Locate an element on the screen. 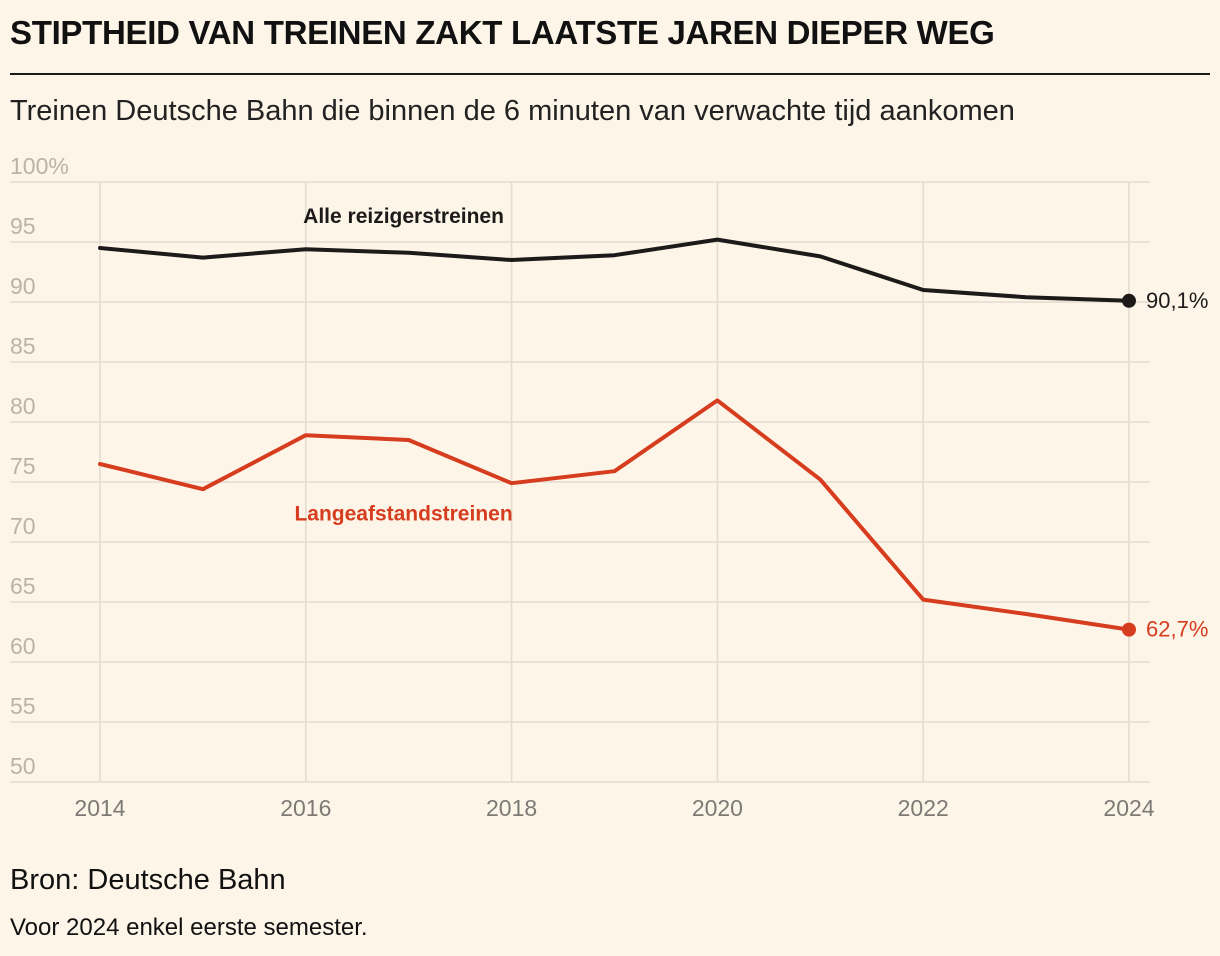 The height and width of the screenshot is (956, 1220). series-name-label: Langeafstandstreinen is located at coordinates (403, 513).